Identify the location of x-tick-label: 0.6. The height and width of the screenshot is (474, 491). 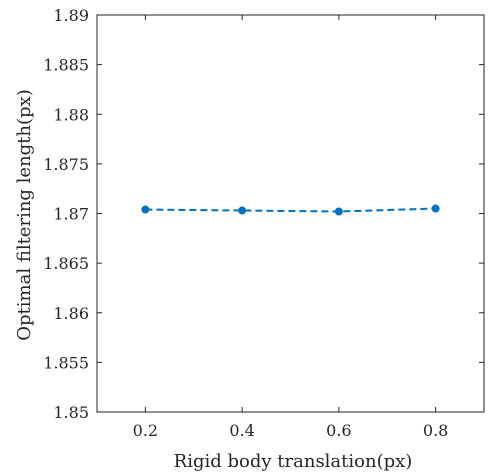
(338, 430).